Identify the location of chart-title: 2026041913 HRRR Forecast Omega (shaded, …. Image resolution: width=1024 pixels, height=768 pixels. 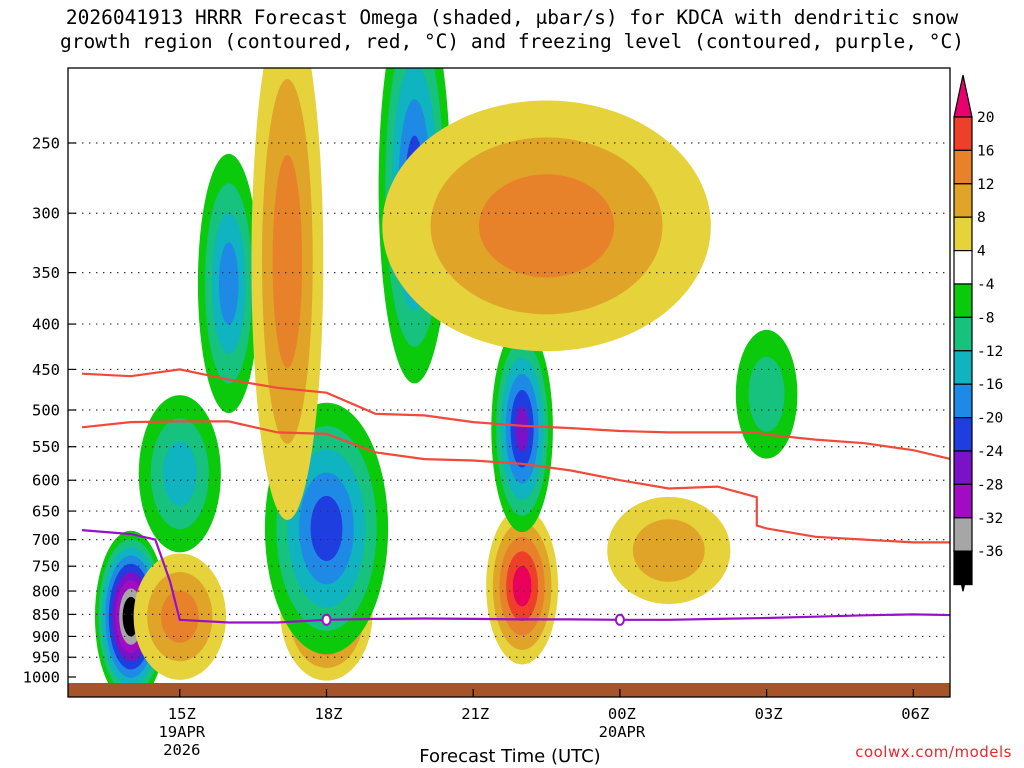
(512, 30).